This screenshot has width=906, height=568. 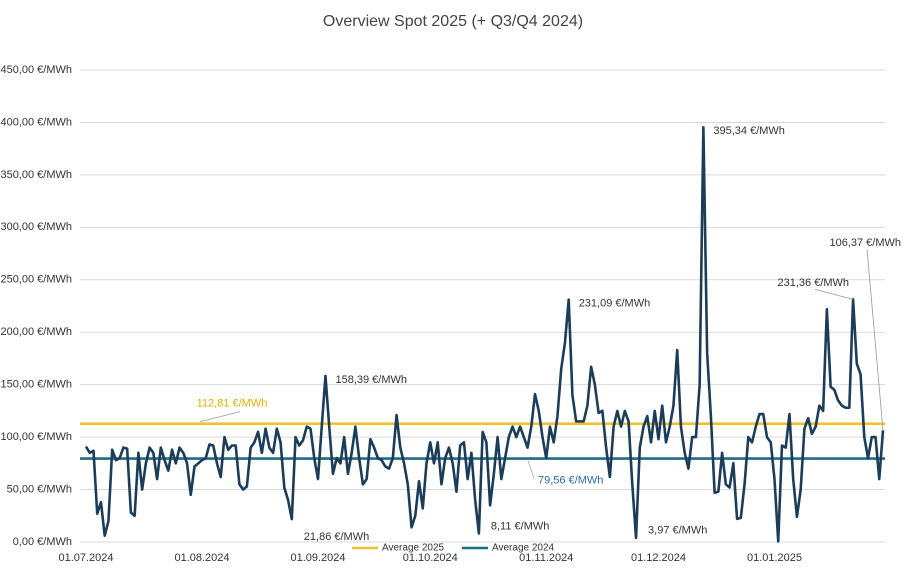 What do you see at coordinates (749, 131) in the screenshot?
I see `data-label: 395,34 €/MWh` at bounding box center [749, 131].